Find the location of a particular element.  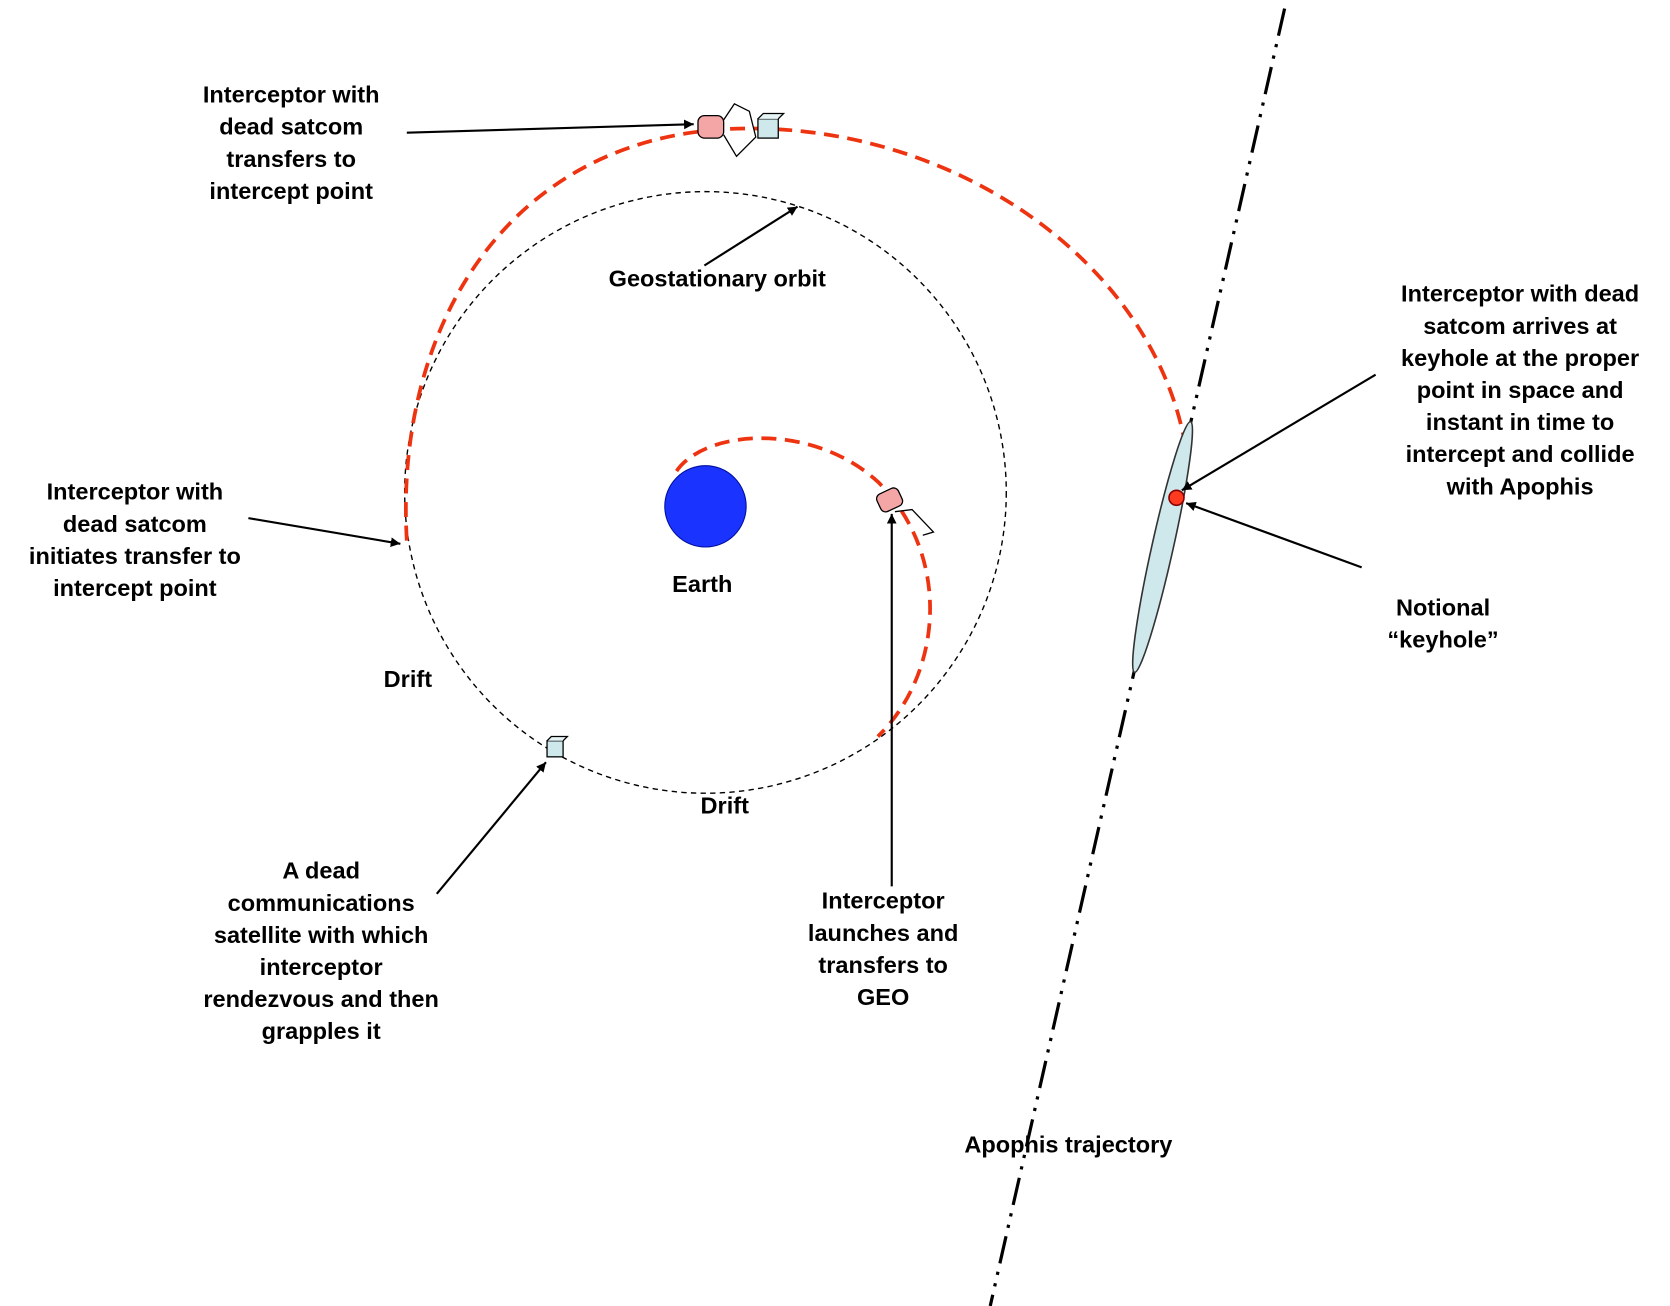

label: communications is located at coordinates (321, 903).